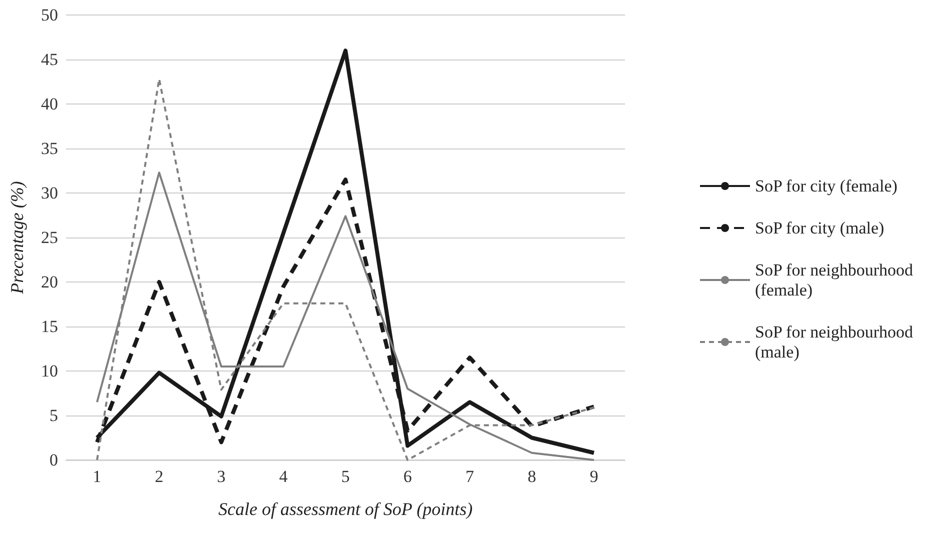 The image size is (950, 538). What do you see at coordinates (283, 476) in the screenshot?
I see `x-tick-label: 4` at bounding box center [283, 476].